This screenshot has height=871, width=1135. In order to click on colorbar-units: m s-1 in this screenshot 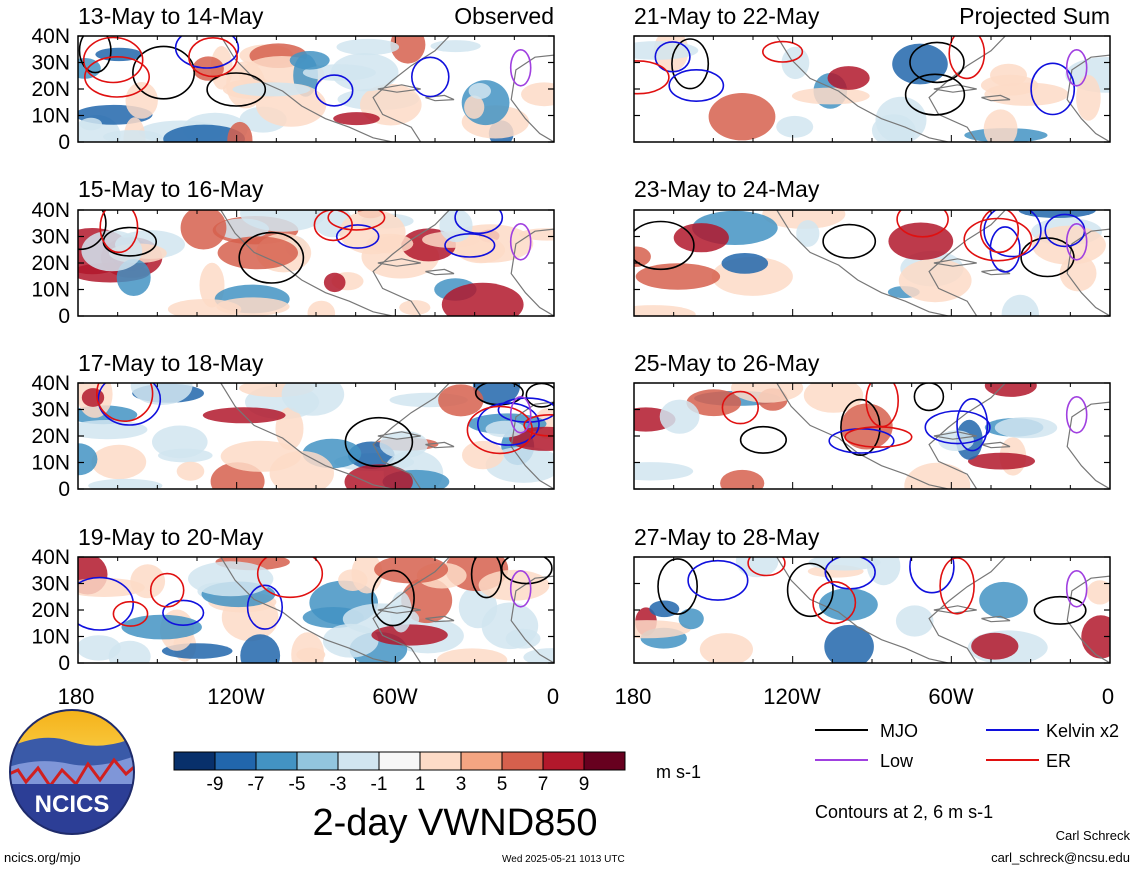, I will do `click(678, 772)`.